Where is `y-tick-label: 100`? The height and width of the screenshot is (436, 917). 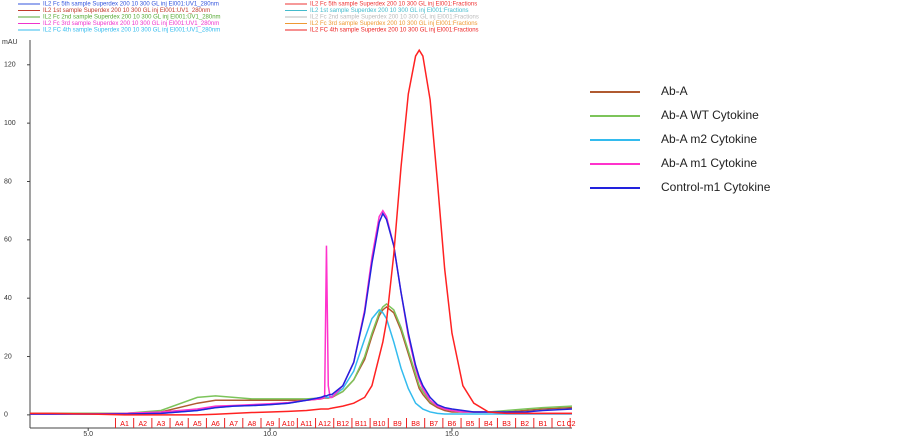
y-tick-label: 100 is located at coordinates (10, 123).